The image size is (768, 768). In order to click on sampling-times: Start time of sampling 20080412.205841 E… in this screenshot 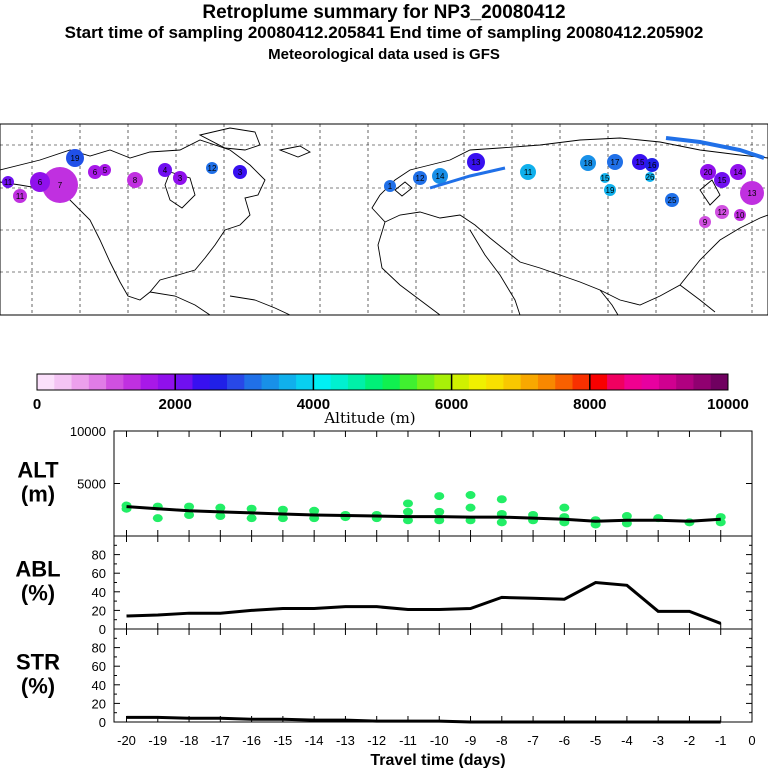, I will do `click(384, 32)`.